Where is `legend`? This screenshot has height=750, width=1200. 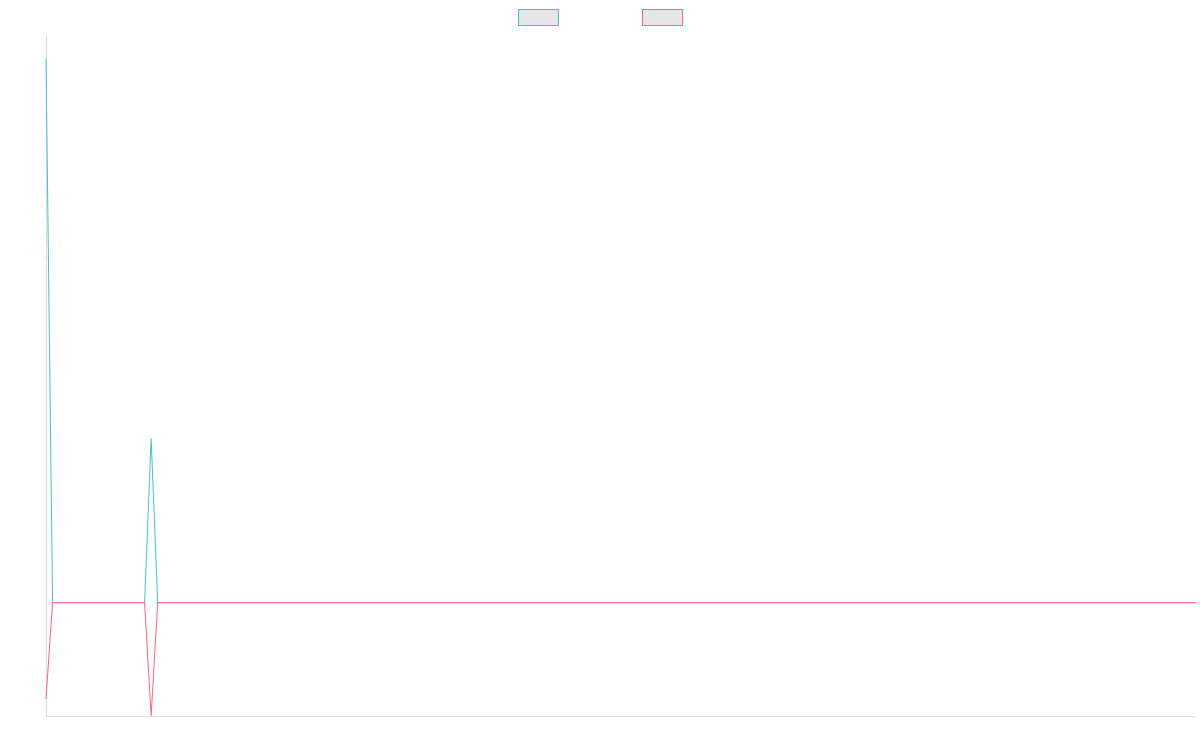
legend is located at coordinates (600, 17).